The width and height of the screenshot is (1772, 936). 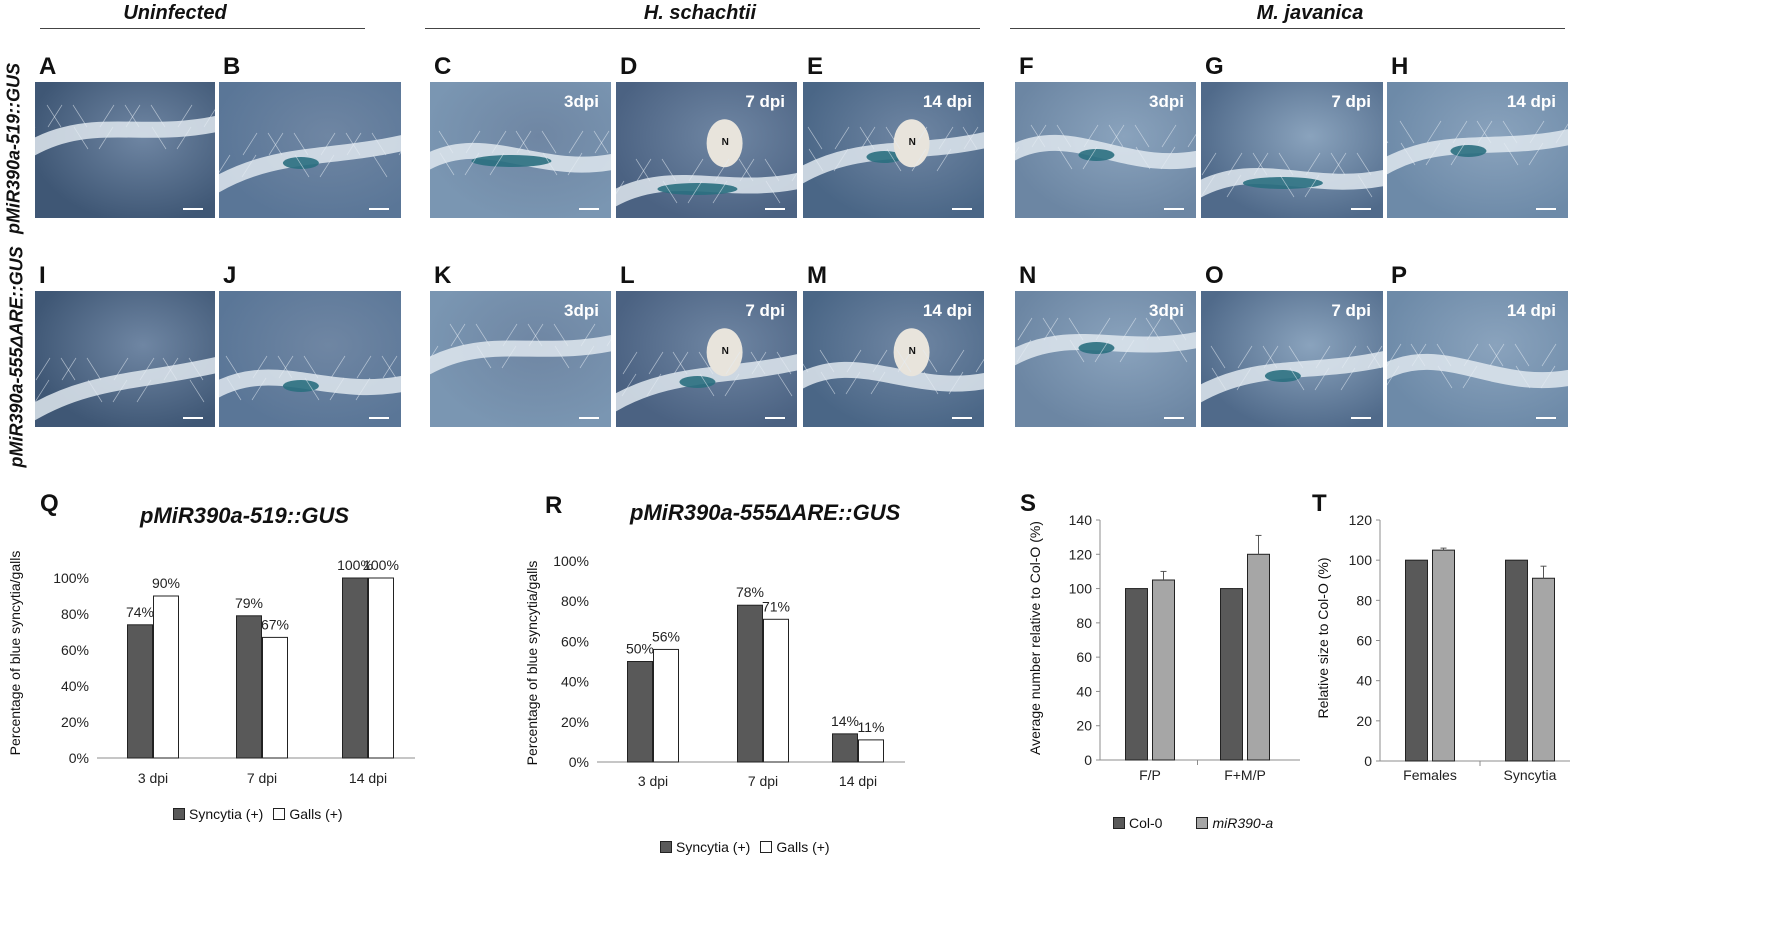 I want to click on panel-label-R: R, so click(x=554, y=505).